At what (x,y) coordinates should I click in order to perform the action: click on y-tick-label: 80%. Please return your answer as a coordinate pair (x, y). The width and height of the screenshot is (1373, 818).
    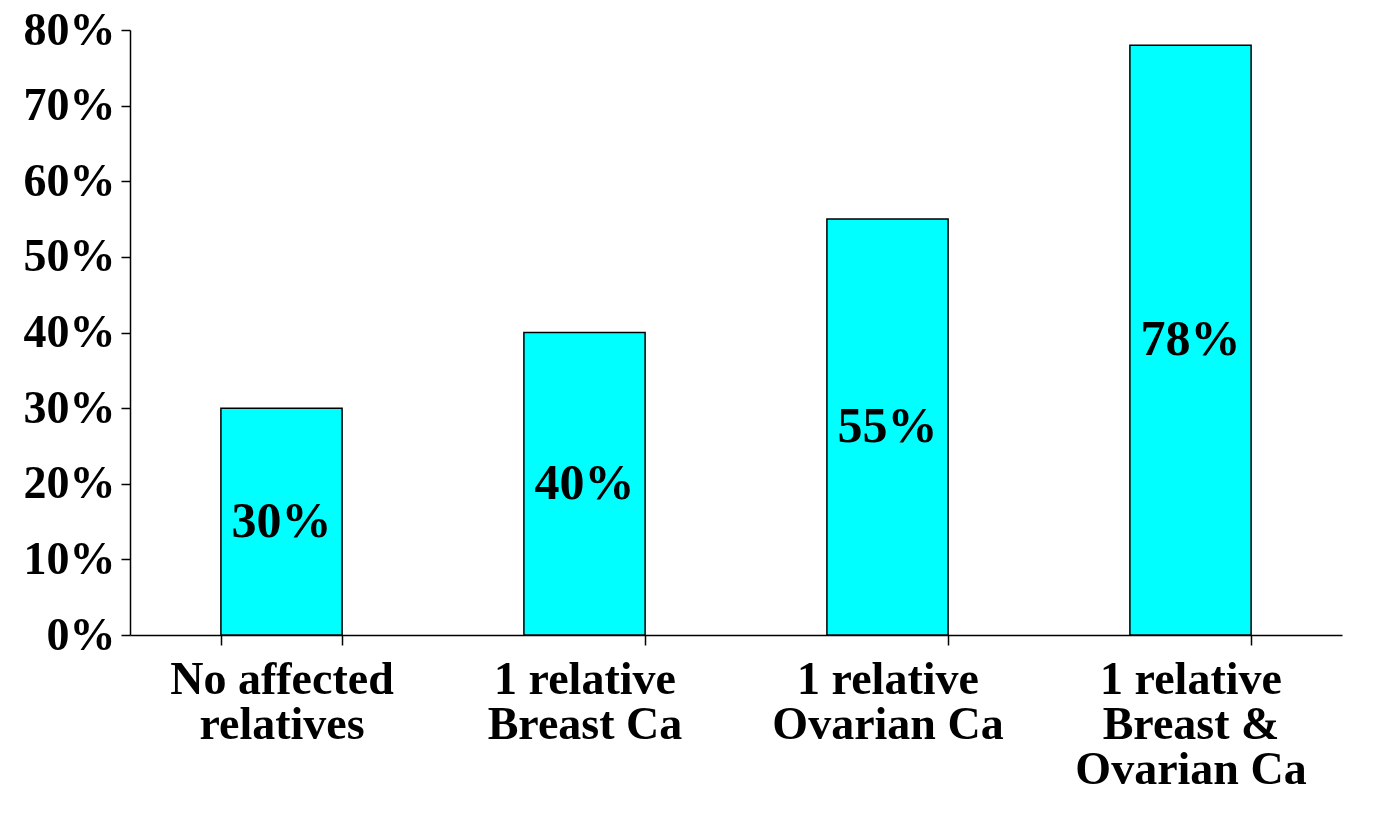
    Looking at the image, I should click on (69, 29).